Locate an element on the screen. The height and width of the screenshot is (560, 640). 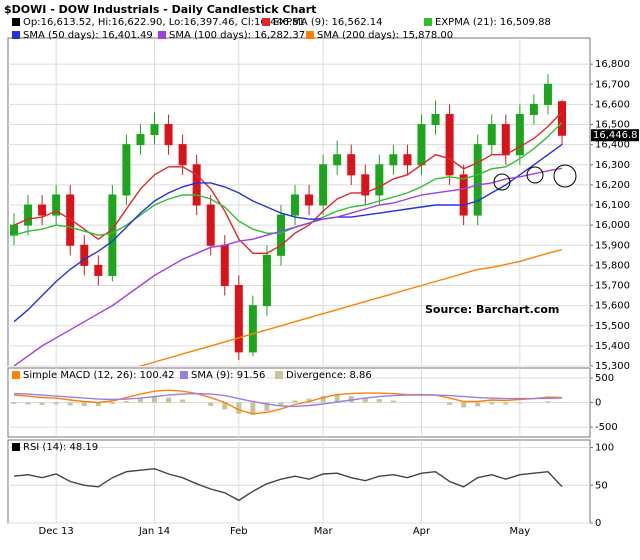
source-note: Source: Barchart.com is located at coordinates (492, 309).